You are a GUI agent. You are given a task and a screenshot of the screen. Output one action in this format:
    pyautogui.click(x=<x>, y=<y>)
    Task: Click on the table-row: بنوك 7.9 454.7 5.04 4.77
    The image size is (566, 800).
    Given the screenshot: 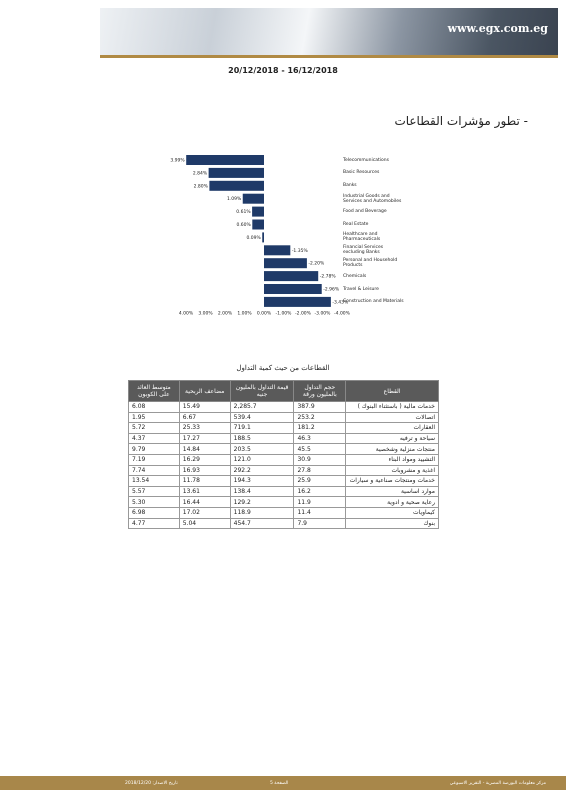 What is the action you would take?
    pyautogui.click(x=283, y=523)
    